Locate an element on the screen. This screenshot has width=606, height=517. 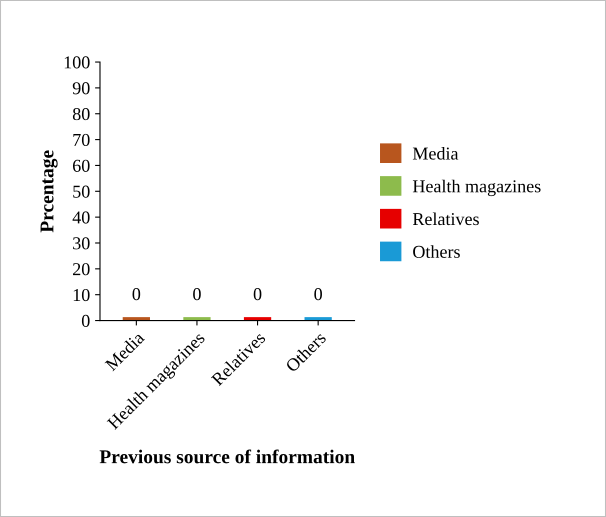
legend-label: Media is located at coordinates (435, 153).